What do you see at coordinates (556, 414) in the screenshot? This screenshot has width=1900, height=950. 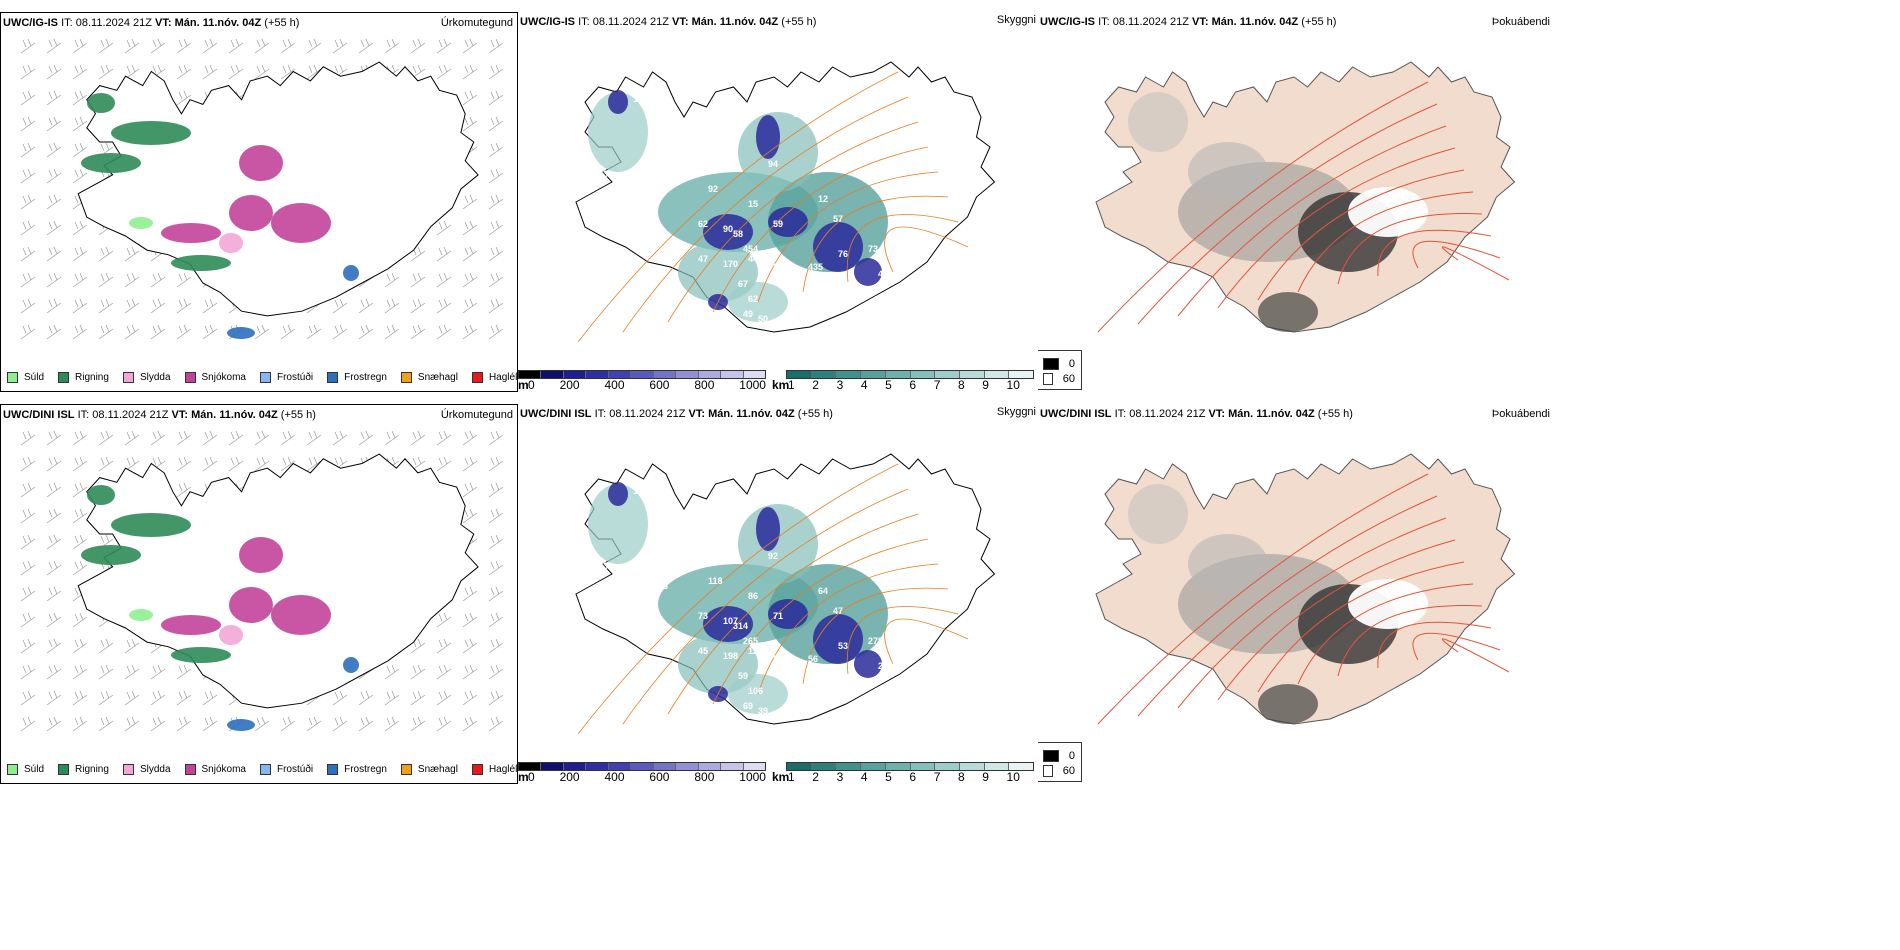 I see `model-name: UWC/DINI ISL` at bounding box center [556, 414].